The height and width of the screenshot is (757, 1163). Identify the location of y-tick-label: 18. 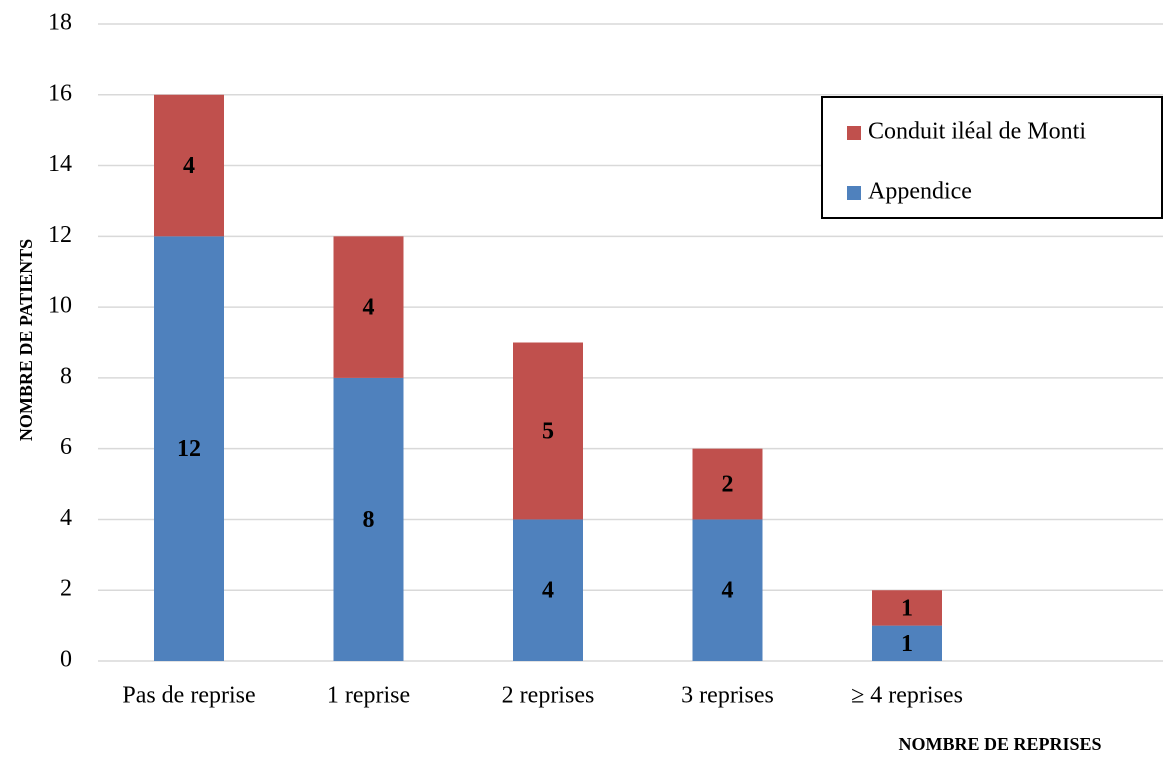
(60, 23).